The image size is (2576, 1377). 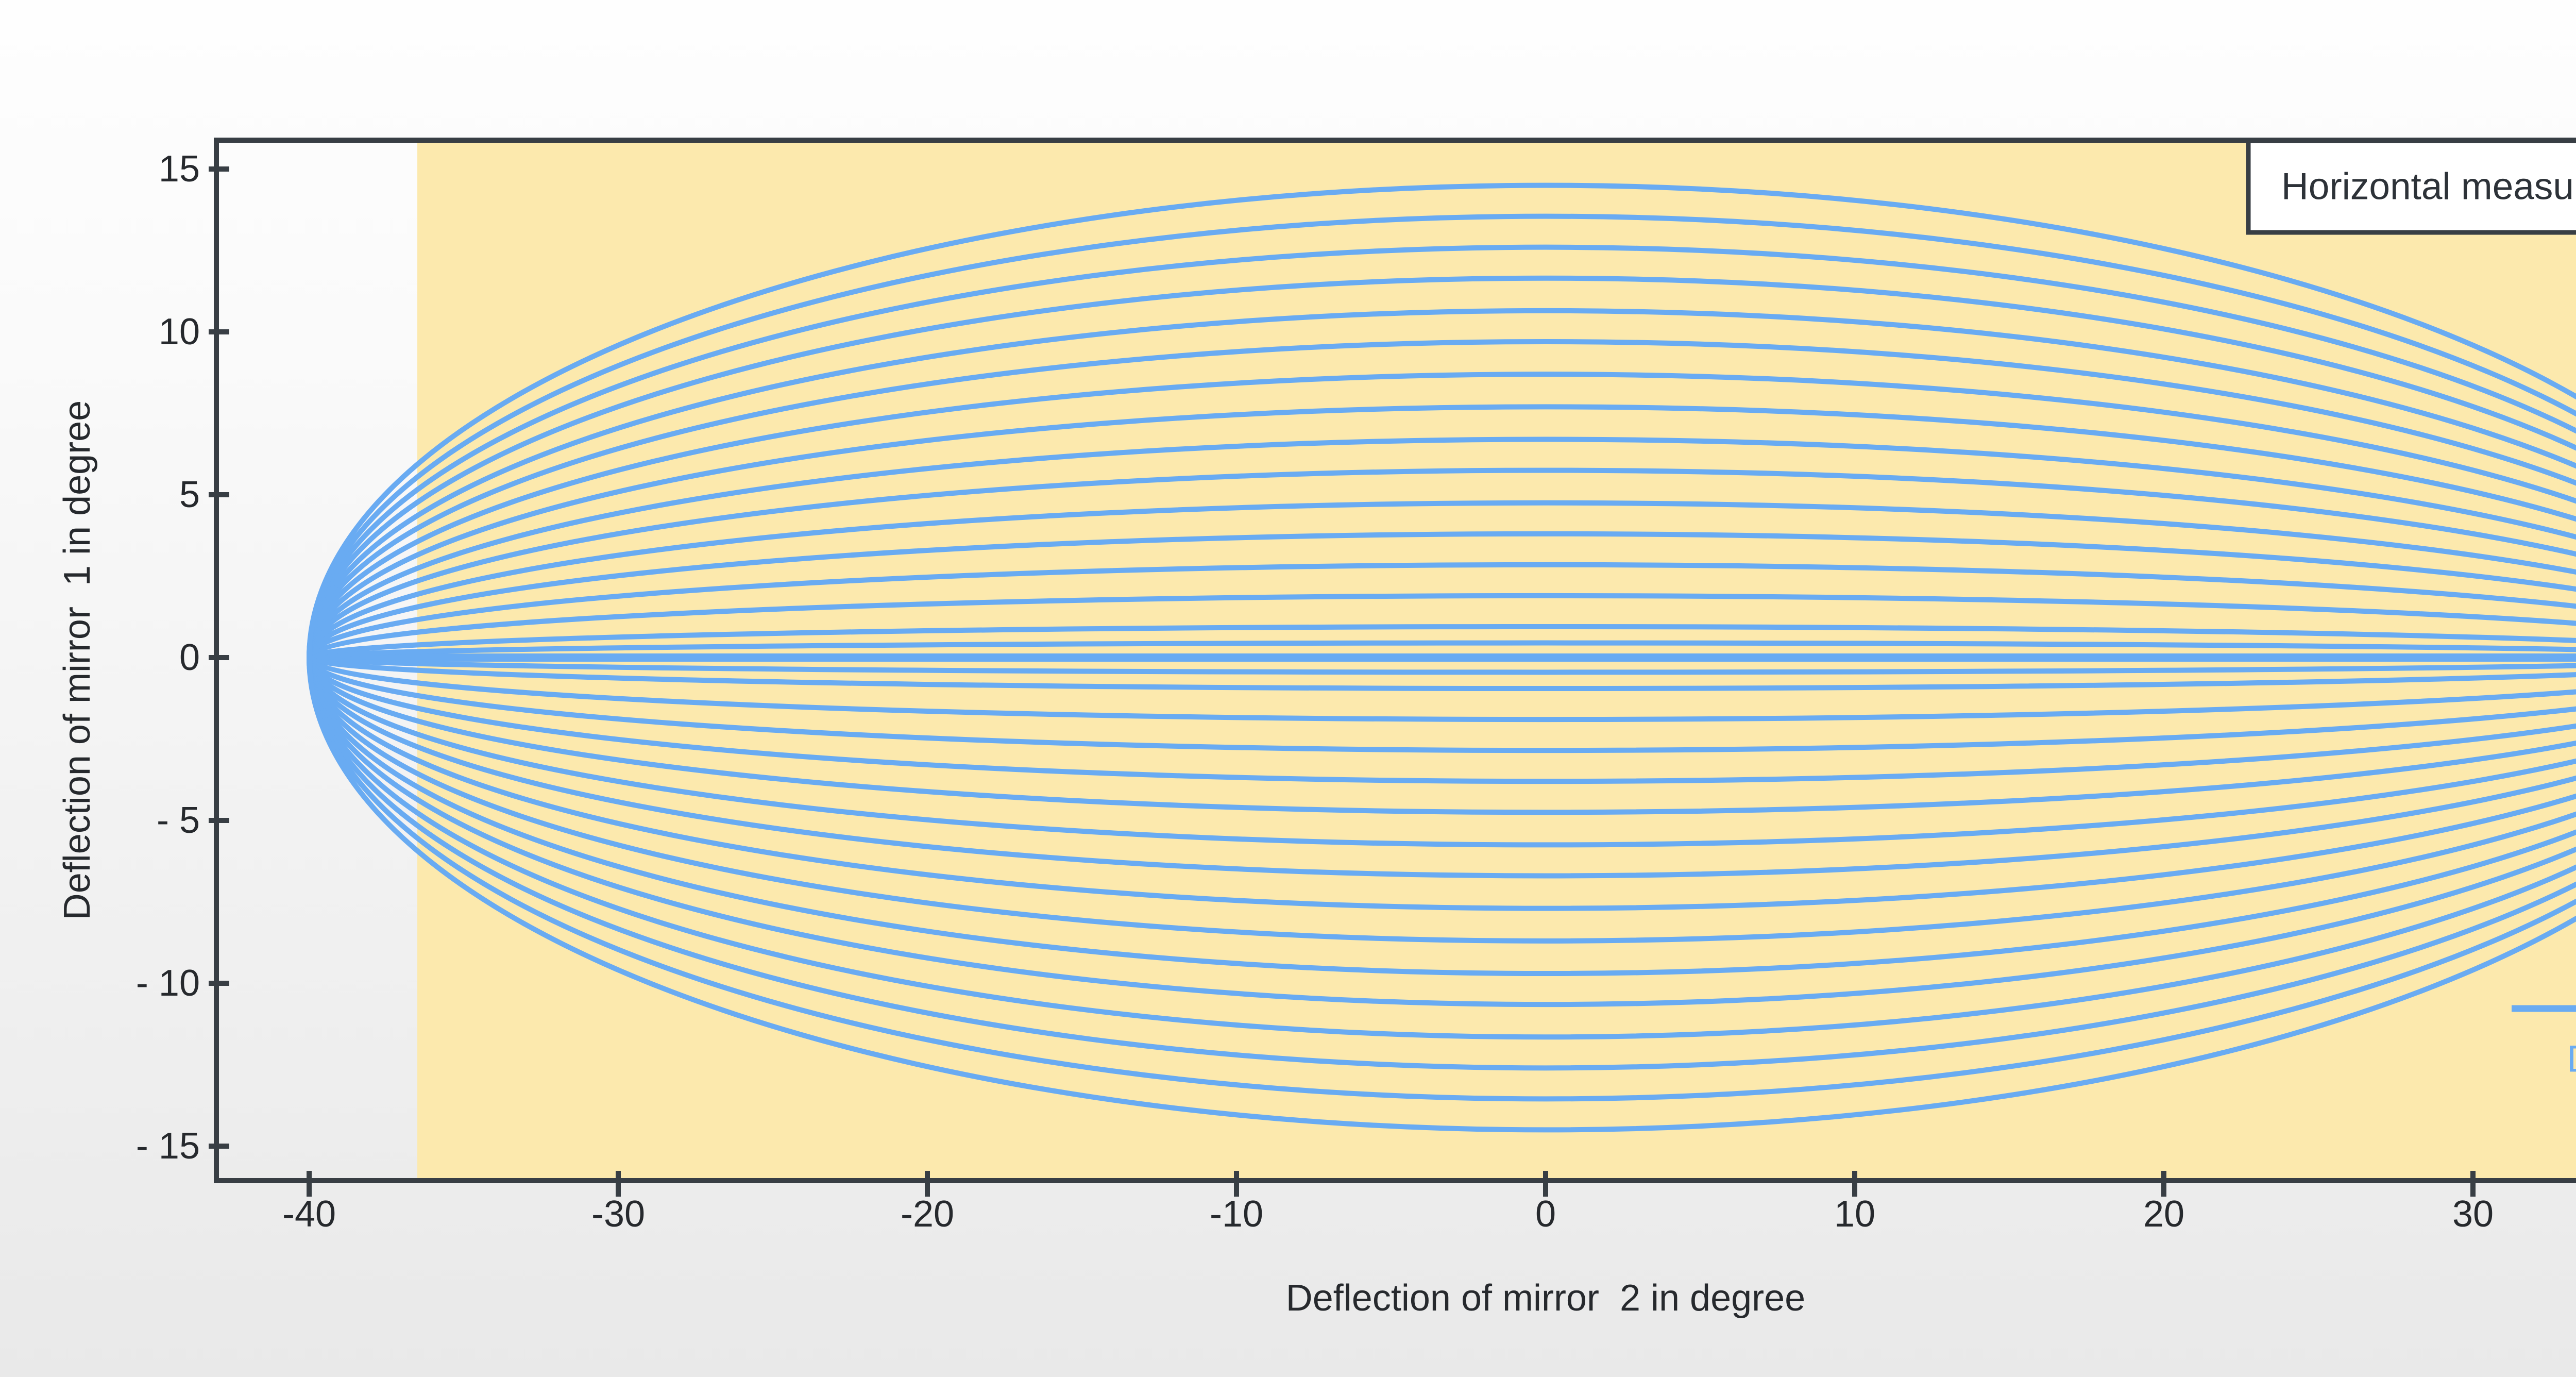 What do you see at coordinates (180, 331) in the screenshot?
I see `y-tick-label: 10` at bounding box center [180, 331].